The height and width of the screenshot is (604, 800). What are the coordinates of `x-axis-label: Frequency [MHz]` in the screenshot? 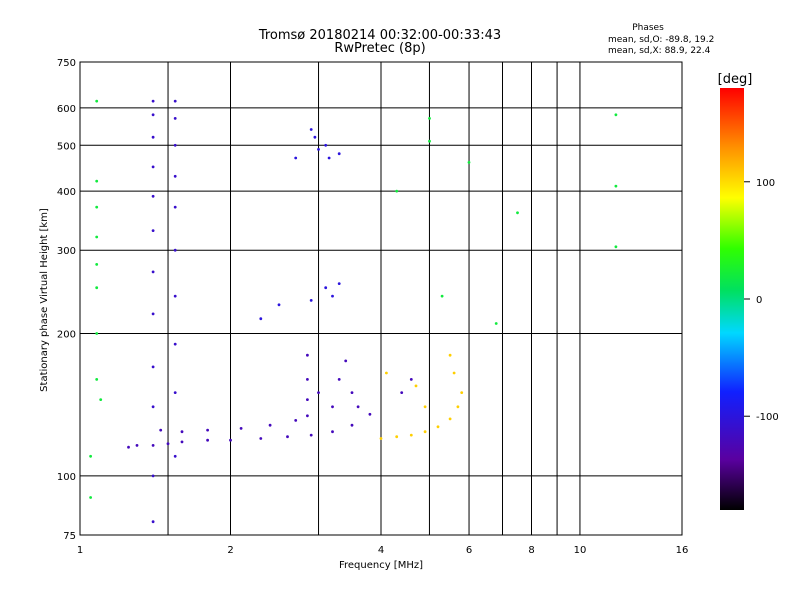 It's located at (381, 565).